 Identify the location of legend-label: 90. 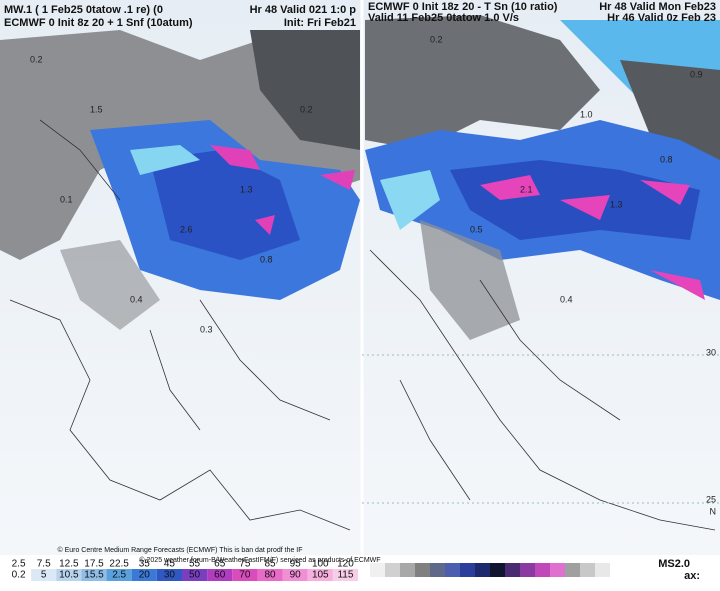
(296, 575).